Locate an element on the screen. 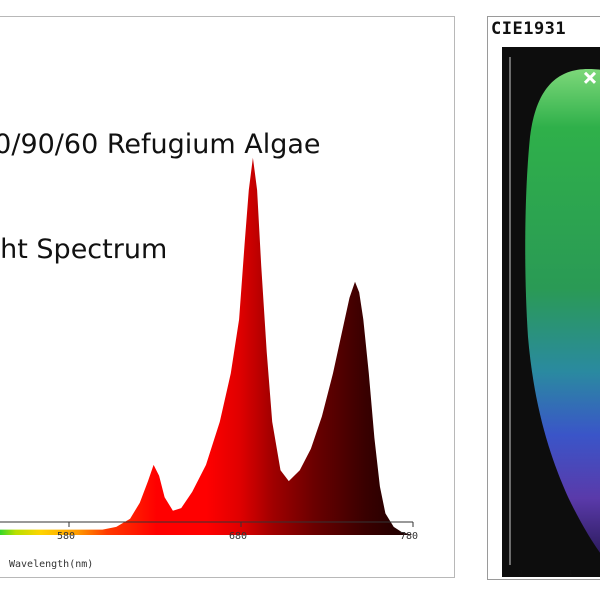  cie-y-tick-label: .3 is located at coordinates (497, 367).